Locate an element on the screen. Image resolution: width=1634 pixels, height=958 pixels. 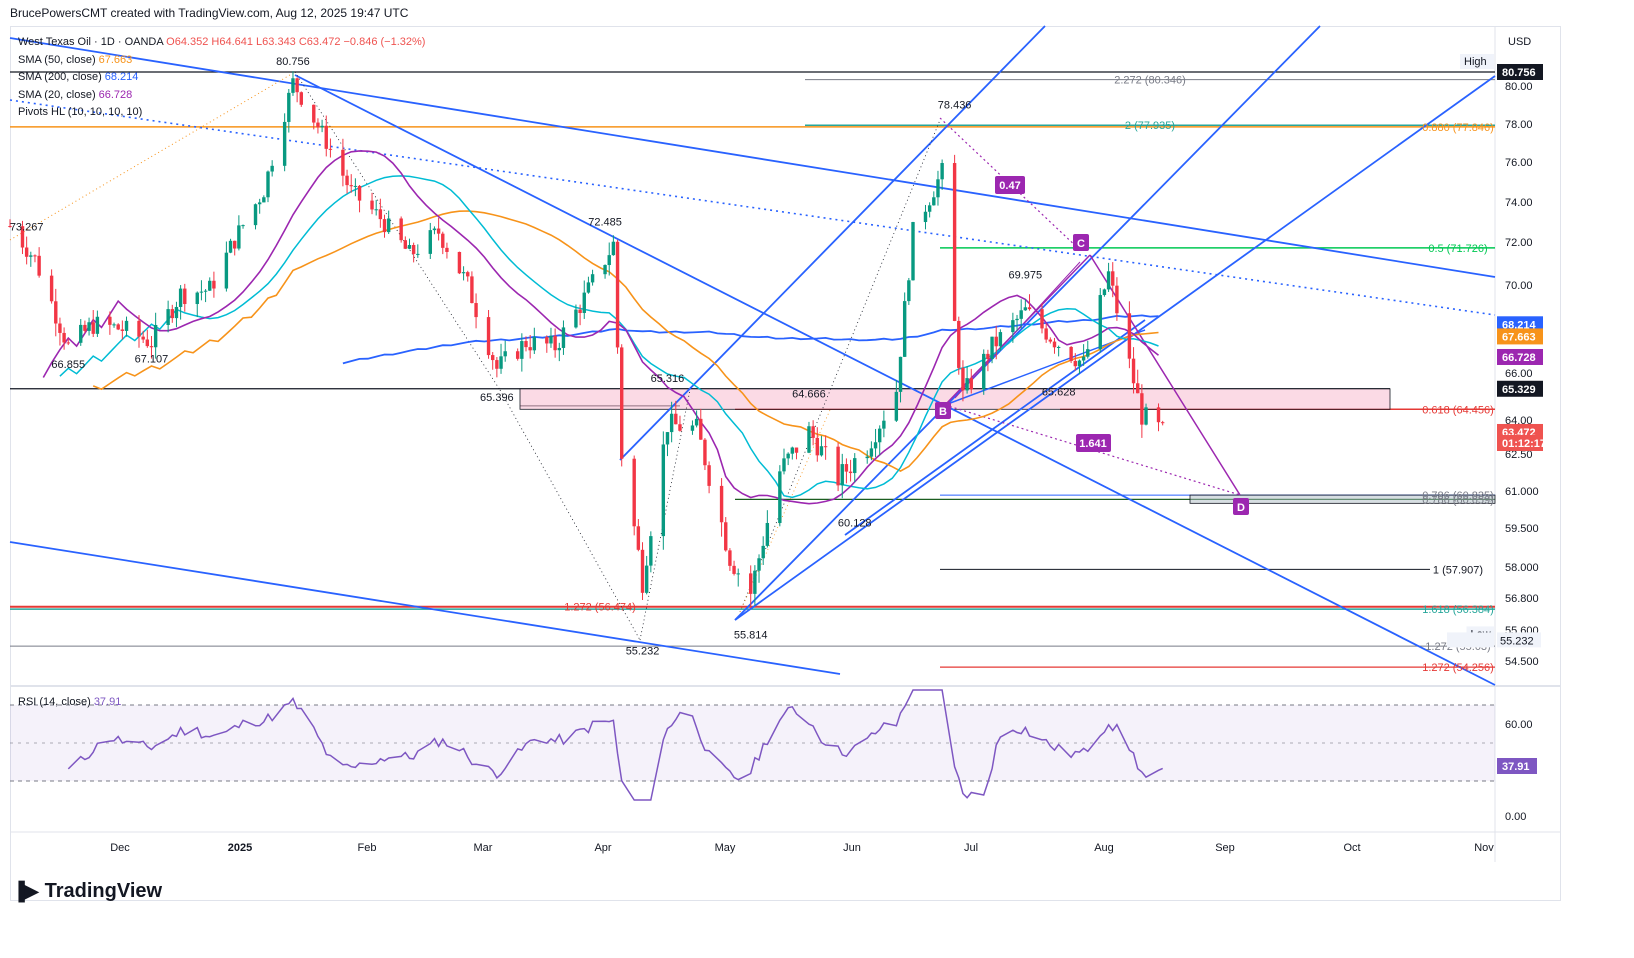
y-tick-label: 59.500 is located at coordinates (1522, 529).